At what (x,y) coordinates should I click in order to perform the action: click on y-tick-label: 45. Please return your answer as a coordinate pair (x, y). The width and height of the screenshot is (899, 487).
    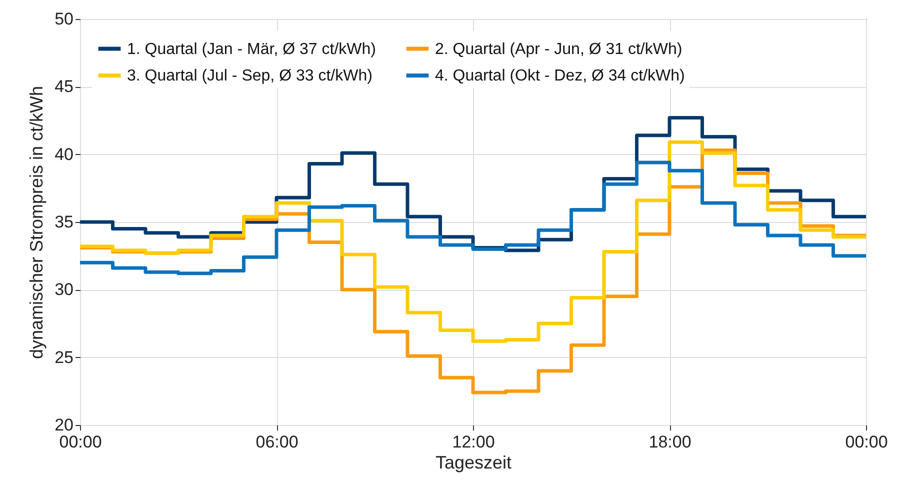
    Looking at the image, I should click on (64, 86).